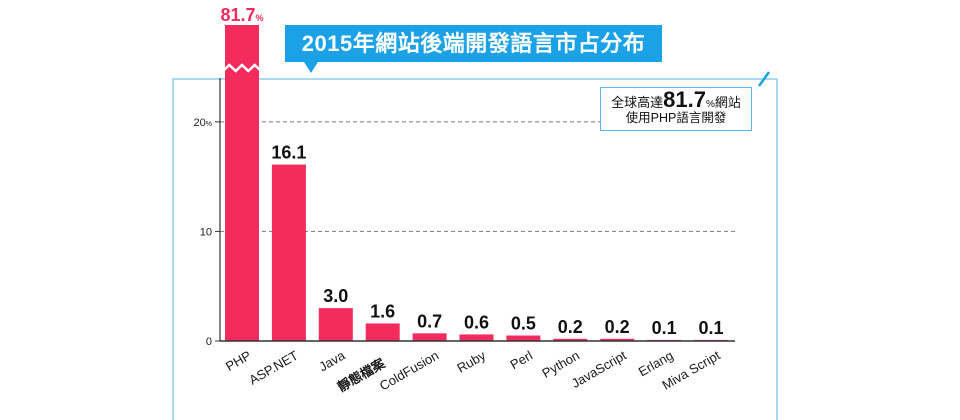 The width and height of the screenshot is (960, 420). I want to click on callout-prefix: 全球高達, so click(637, 102).